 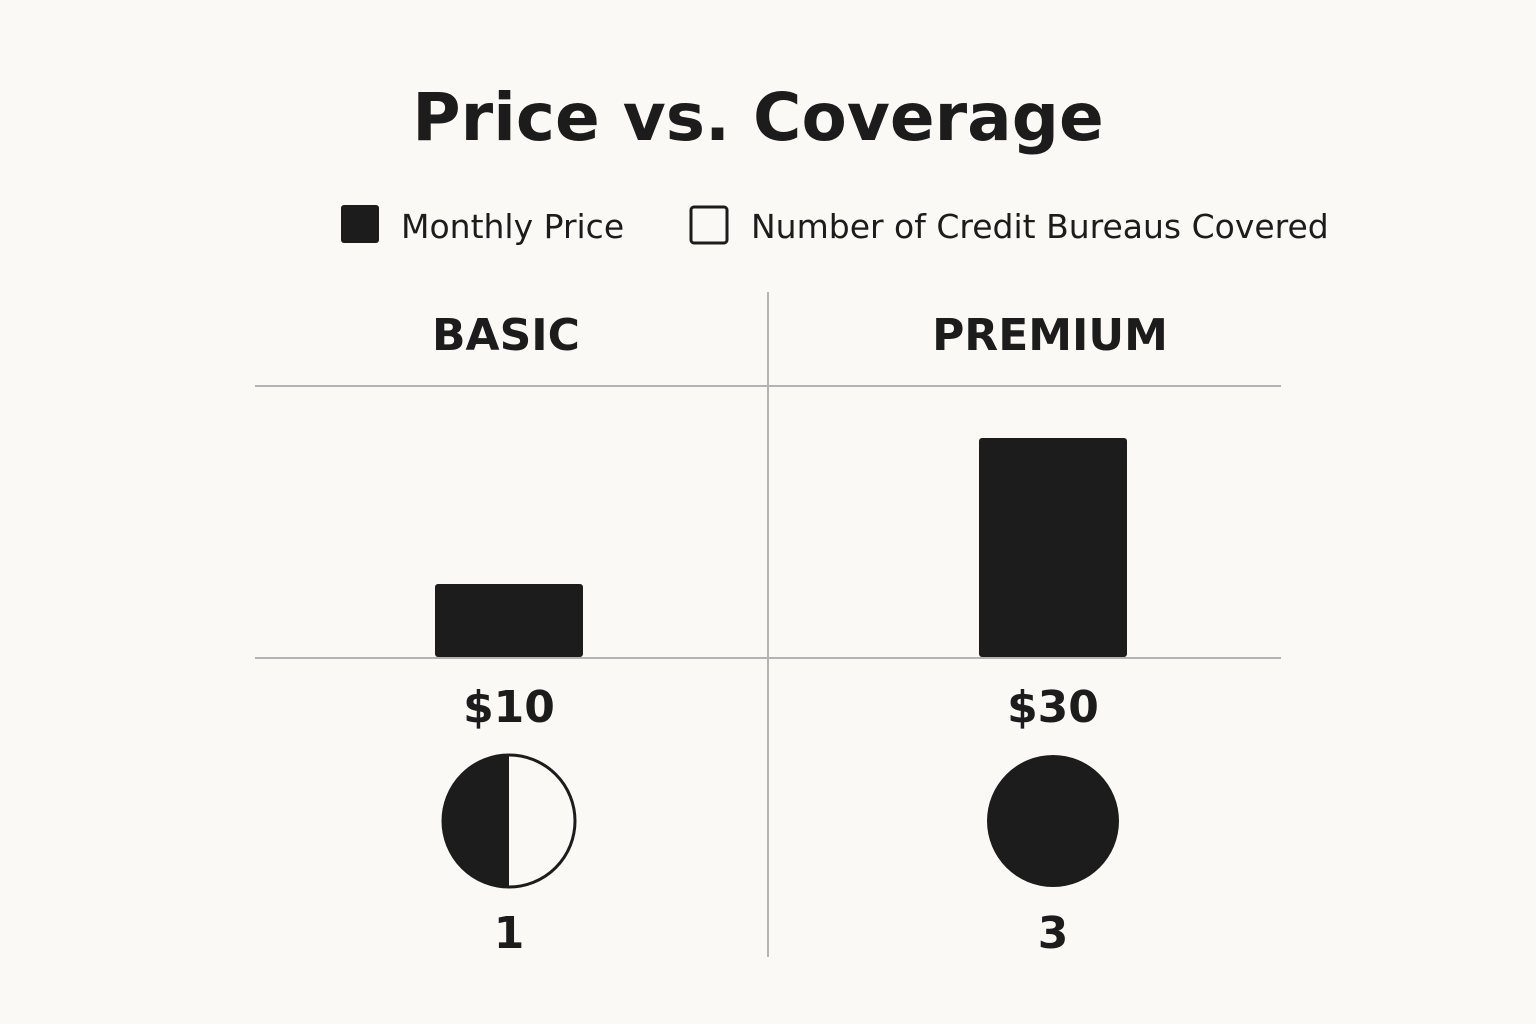 I want to click on legend-label-bureaus-covered: Number of Credit Bureaus Covered, so click(x=1040, y=226).